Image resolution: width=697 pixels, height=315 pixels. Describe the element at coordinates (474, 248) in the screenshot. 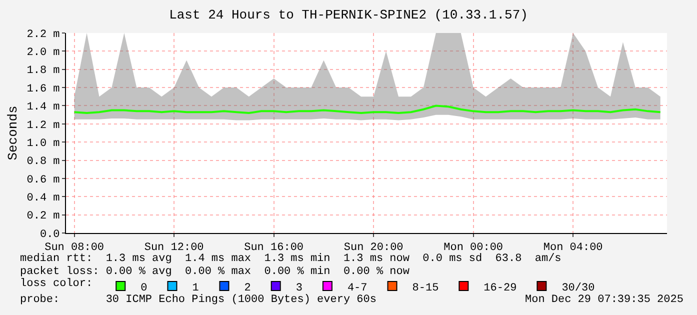

I see `x-tick-label: Mon 00:00` at that location.